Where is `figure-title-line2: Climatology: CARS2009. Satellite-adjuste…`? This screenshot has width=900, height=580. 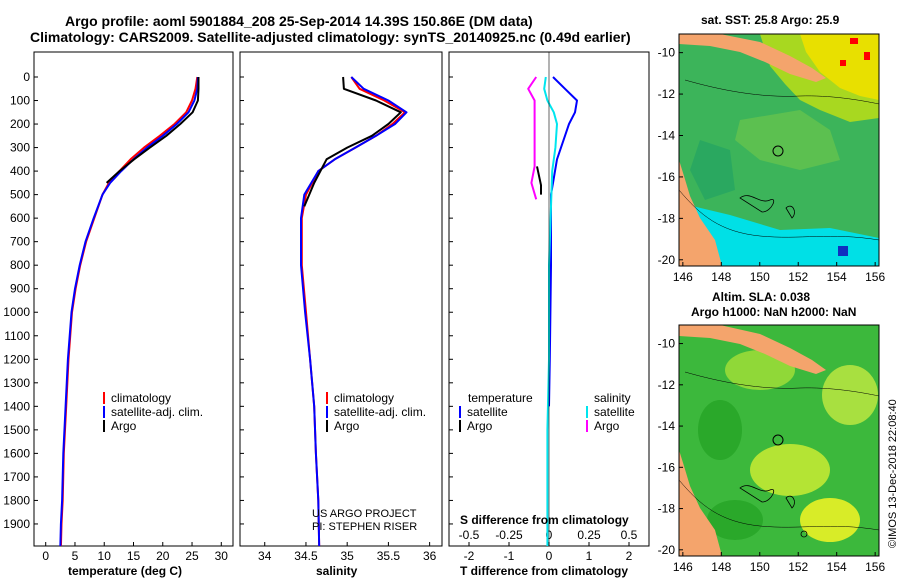
figure-title-line2: Climatology: CARS2009. Satellite-adjuste… is located at coordinates (330, 37).